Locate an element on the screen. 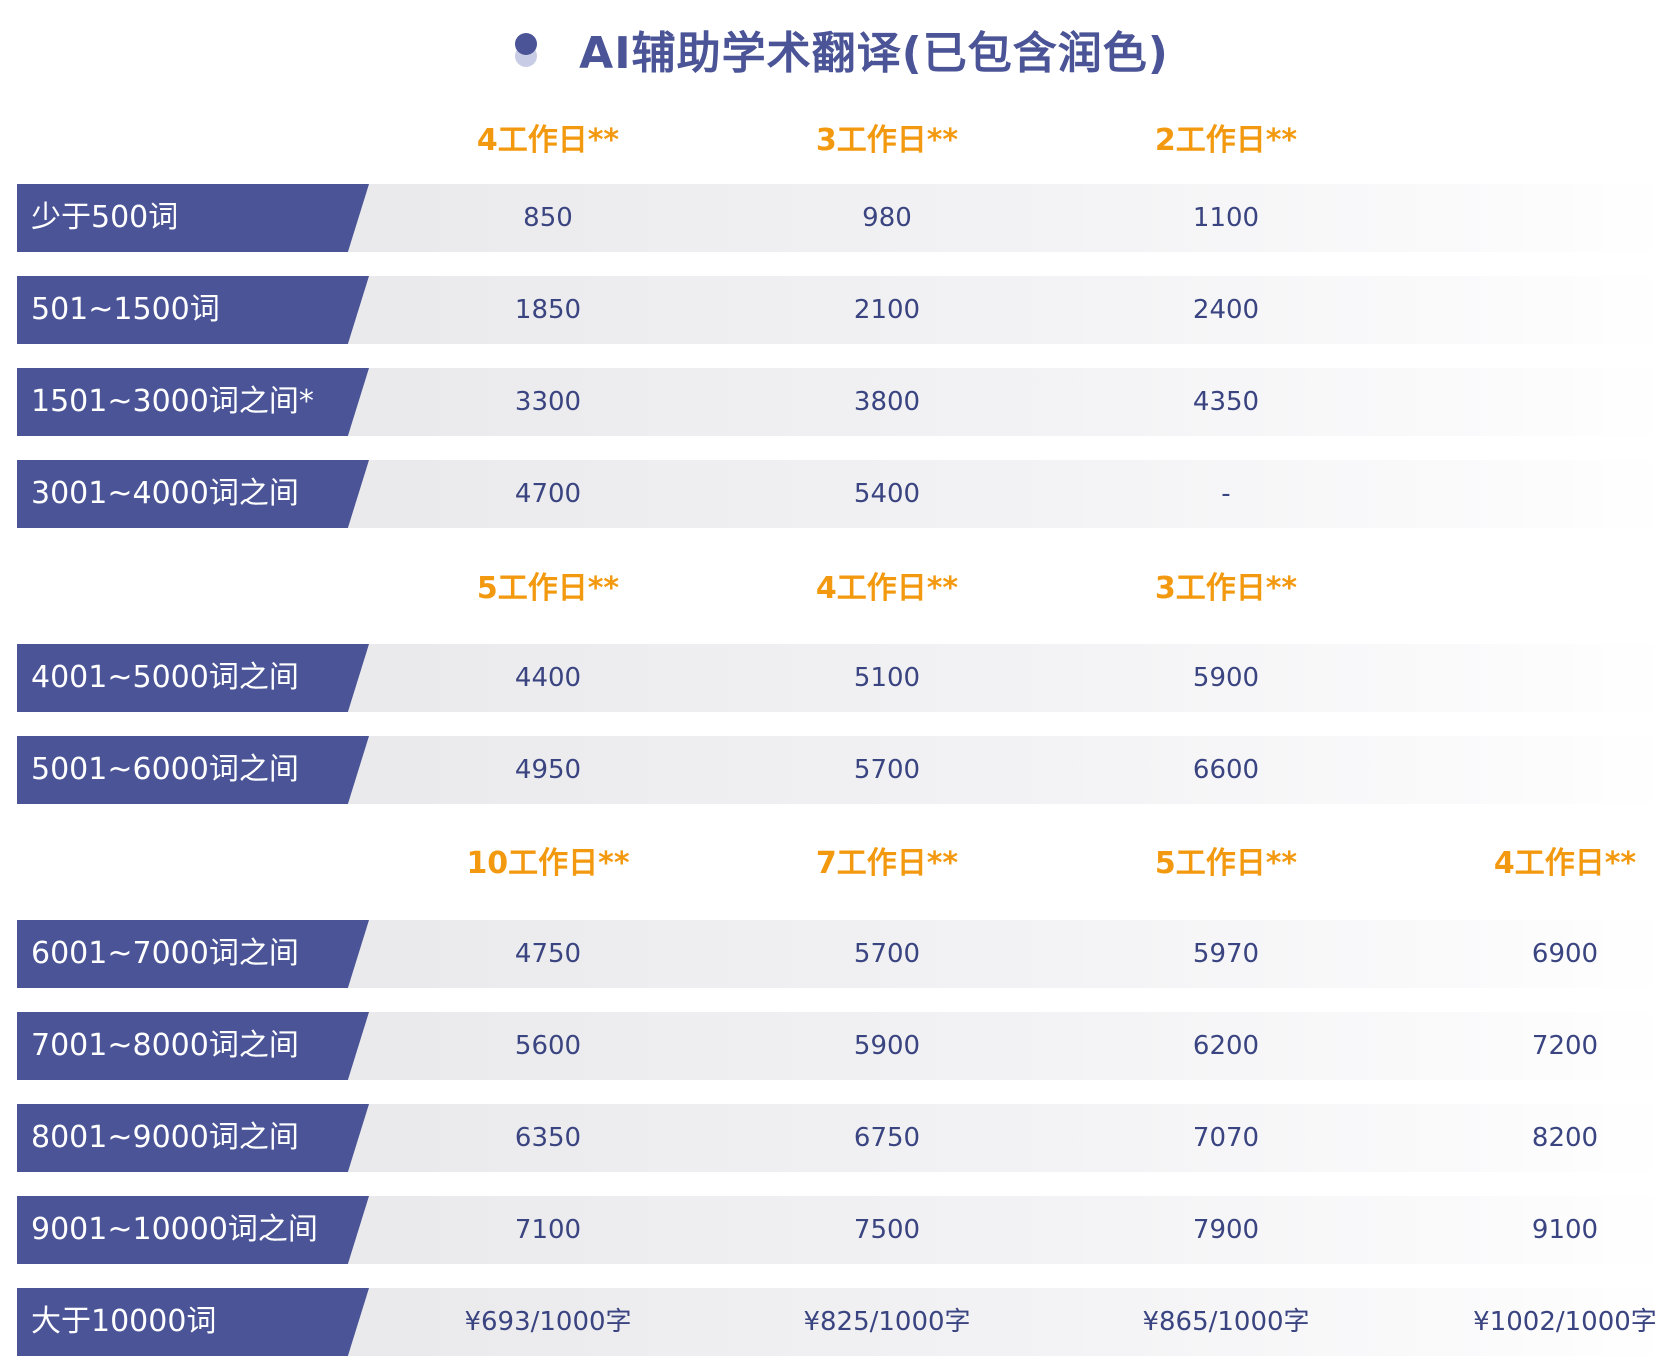 The width and height of the screenshot is (1680, 1356). word-range-text: 大于10000词 is located at coordinates (124, 1321).